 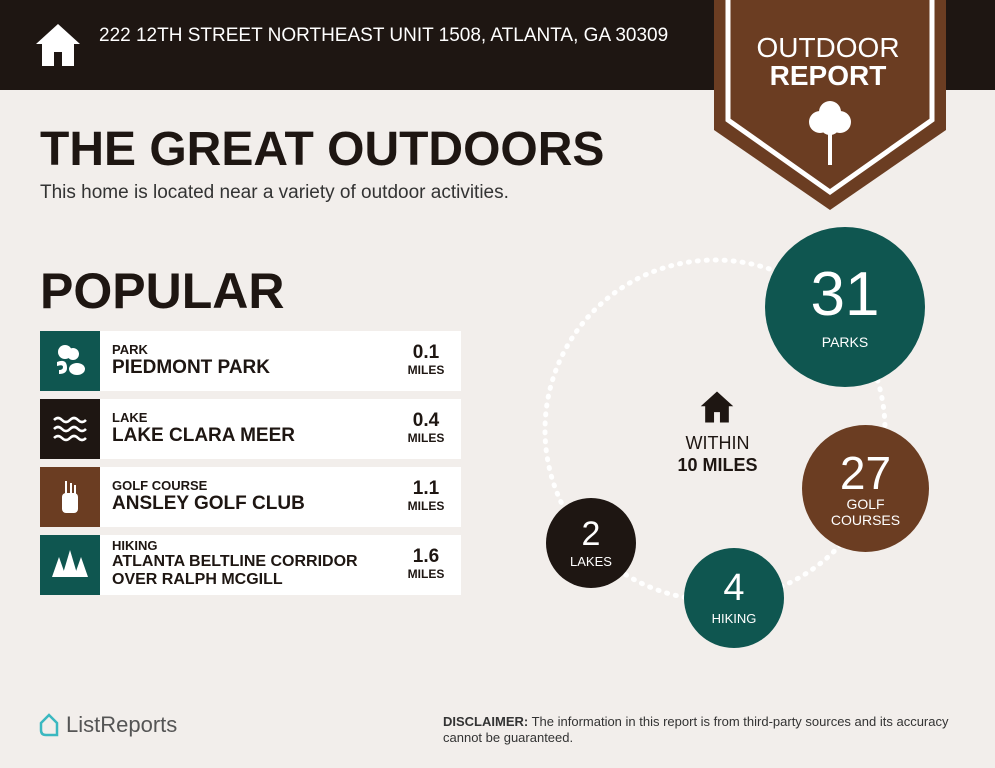 What do you see at coordinates (70, 497) in the screenshot?
I see `golf-bag-icon` at bounding box center [70, 497].